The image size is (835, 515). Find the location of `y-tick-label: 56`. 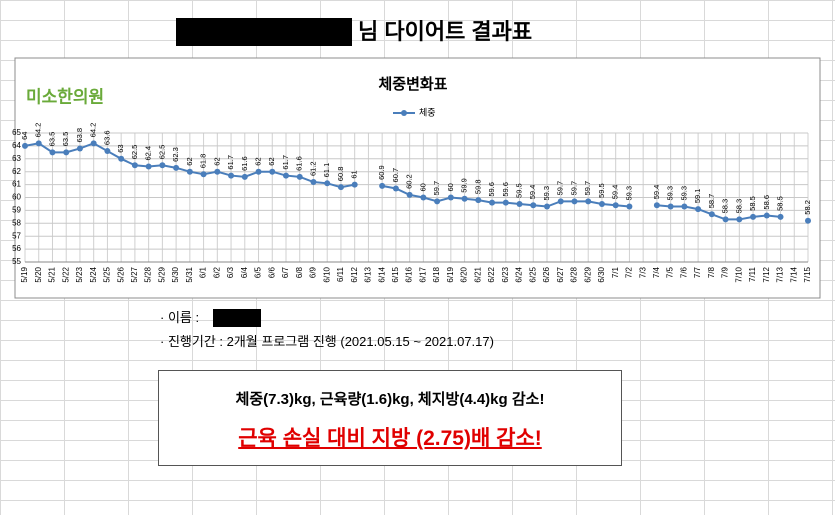

y-tick-label: 56 is located at coordinates (16, 248).